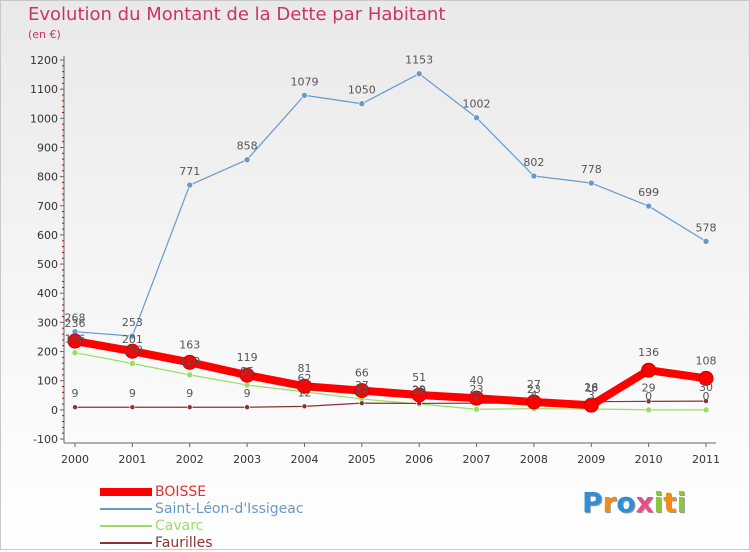 This screenshot has height=552, width=750. I want to click on series-line-boisse, so click(390, 373).